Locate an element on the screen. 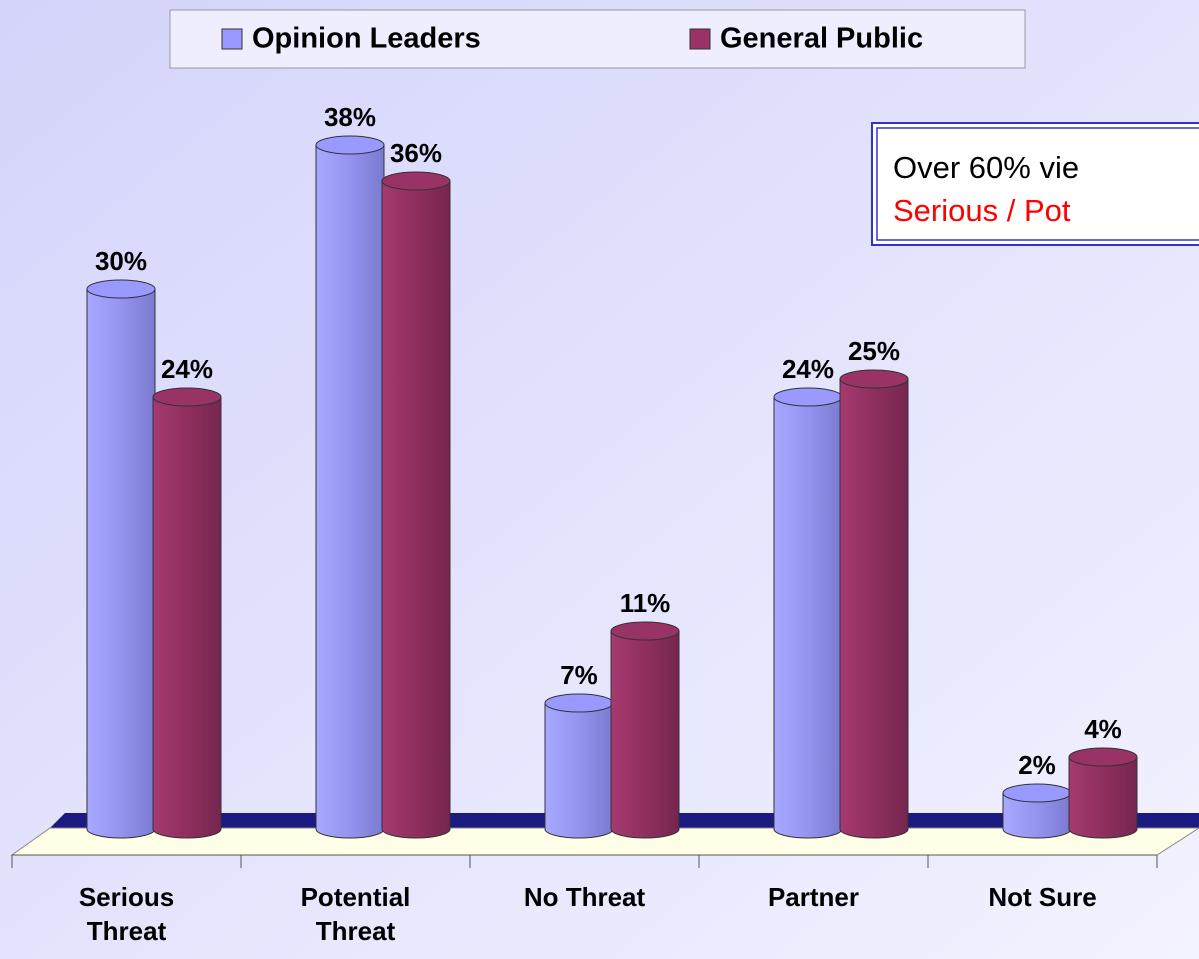 The image size is (1199, 959). value-label: 7% is located at coordinates (579, 675).